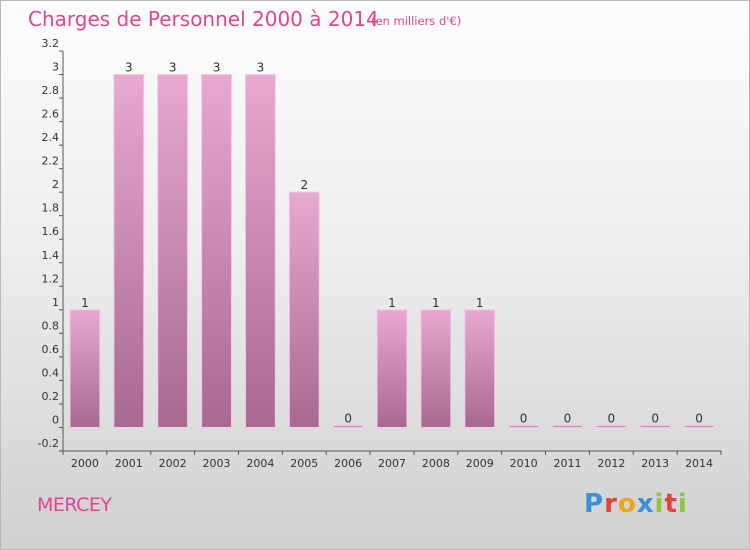 This screenshot has width=750, height=550. What do you see at coordinates (217, 463) in the screenshot?
I see `x-tick-label: 2003` at bounding box center [217, 463].